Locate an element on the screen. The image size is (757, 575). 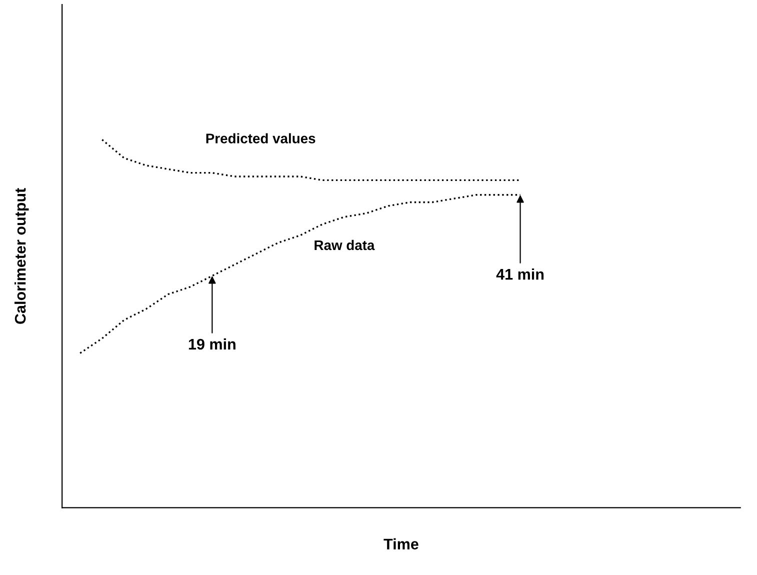
annotation: 41 min is located at coordinates (520, 274).